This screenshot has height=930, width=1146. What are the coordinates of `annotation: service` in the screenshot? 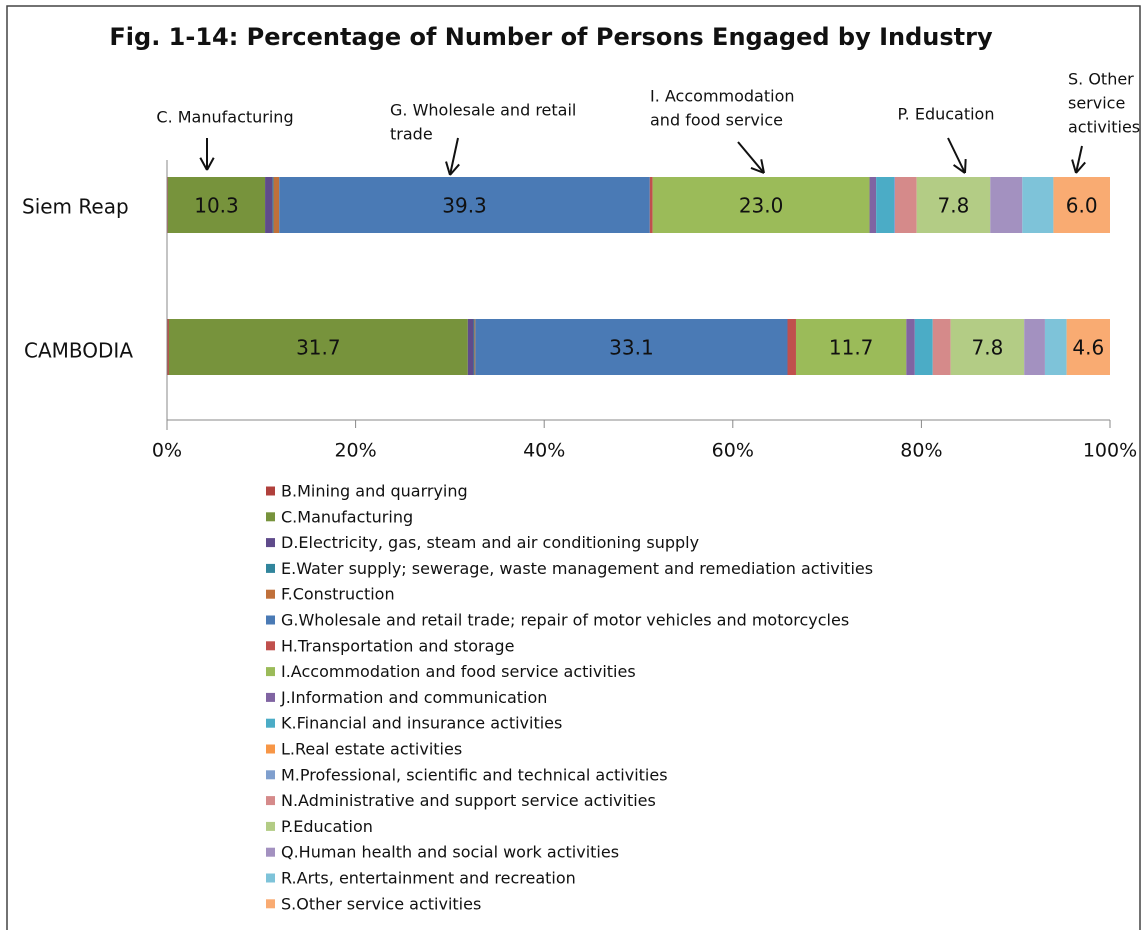 It's located at (1096, 103).